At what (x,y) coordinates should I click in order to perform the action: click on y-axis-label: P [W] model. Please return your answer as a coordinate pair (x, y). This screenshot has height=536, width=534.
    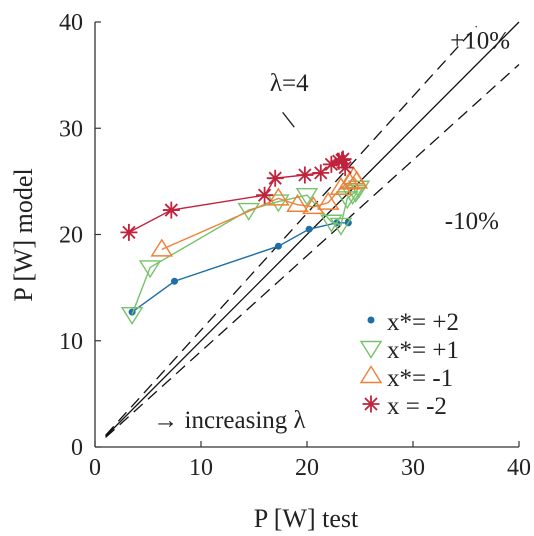
    Looking at the image, I should click on (23, 234).